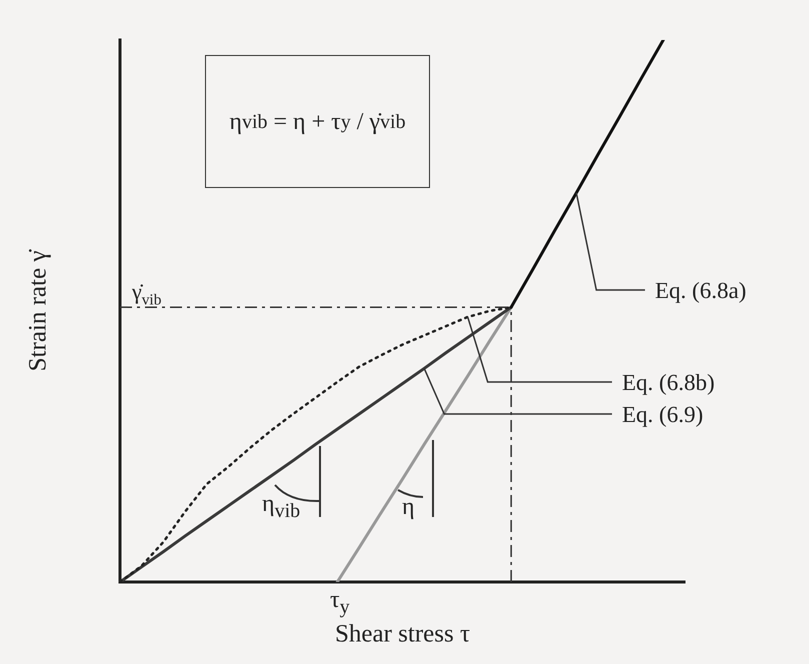 This screenshot has width=809, height=664. Describe the element at coordinates (281, 506) in the screenshot. I see `annotation: η$_{vib}$` at that location.